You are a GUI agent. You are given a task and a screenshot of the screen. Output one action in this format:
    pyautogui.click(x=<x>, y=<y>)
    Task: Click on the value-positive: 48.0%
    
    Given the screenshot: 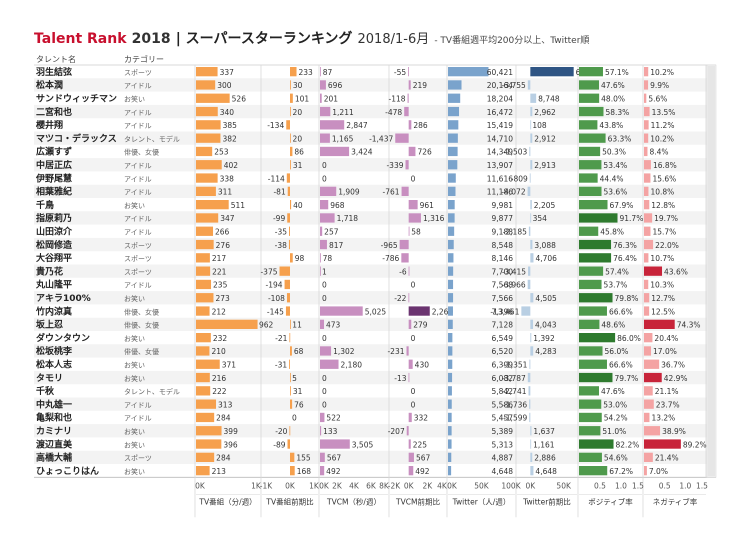 What is the action you would take?
    pyautogui.click(x=613, y=98)
    